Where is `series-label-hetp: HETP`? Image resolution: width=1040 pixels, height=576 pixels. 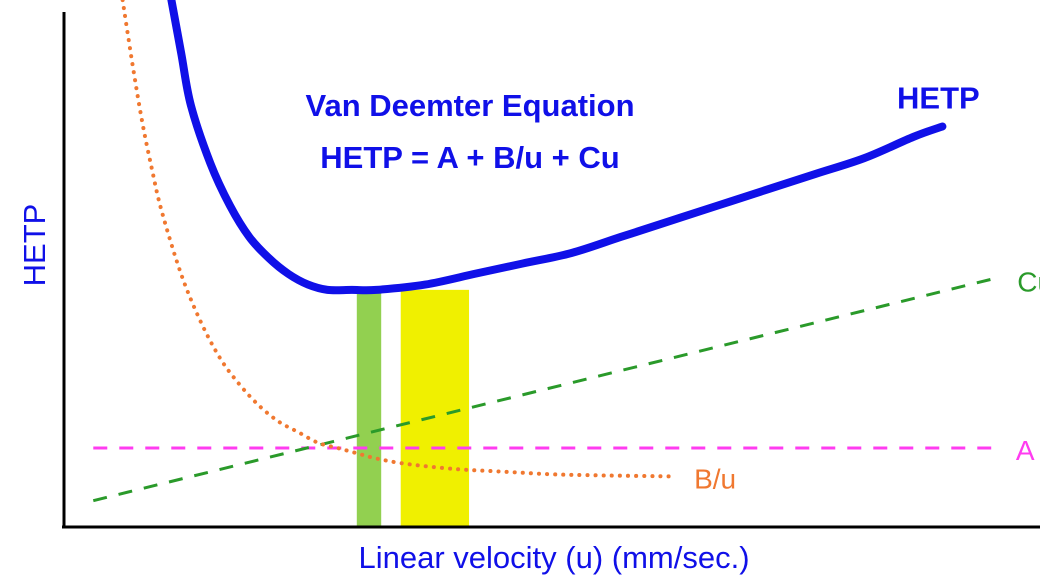 series-label-hetp: HETP is located at coordinates (938, 98).